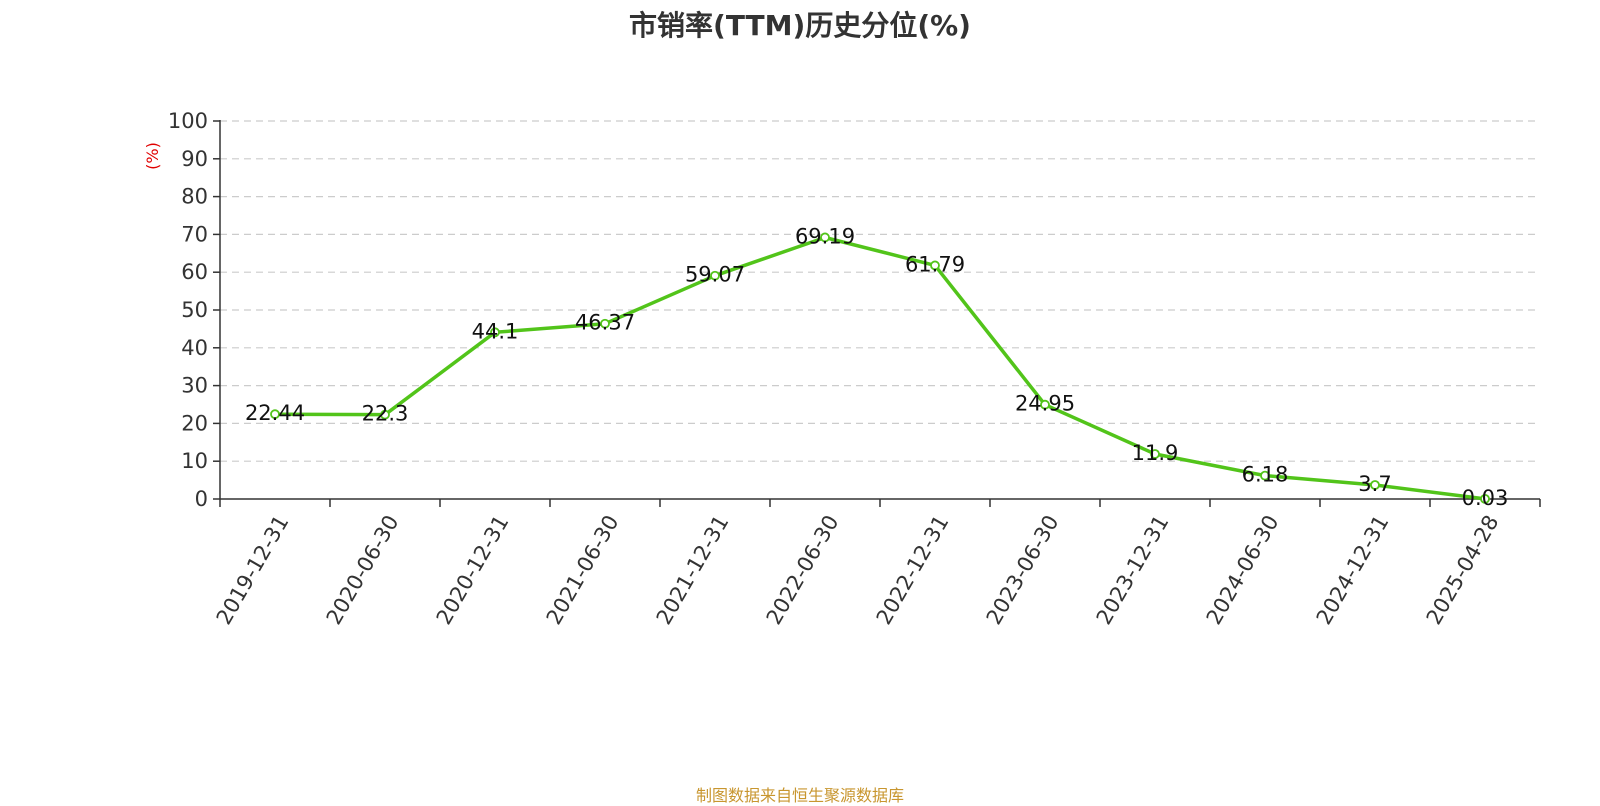  I want to click on x-tick-label: 2022-12-31, so click(913, 570).